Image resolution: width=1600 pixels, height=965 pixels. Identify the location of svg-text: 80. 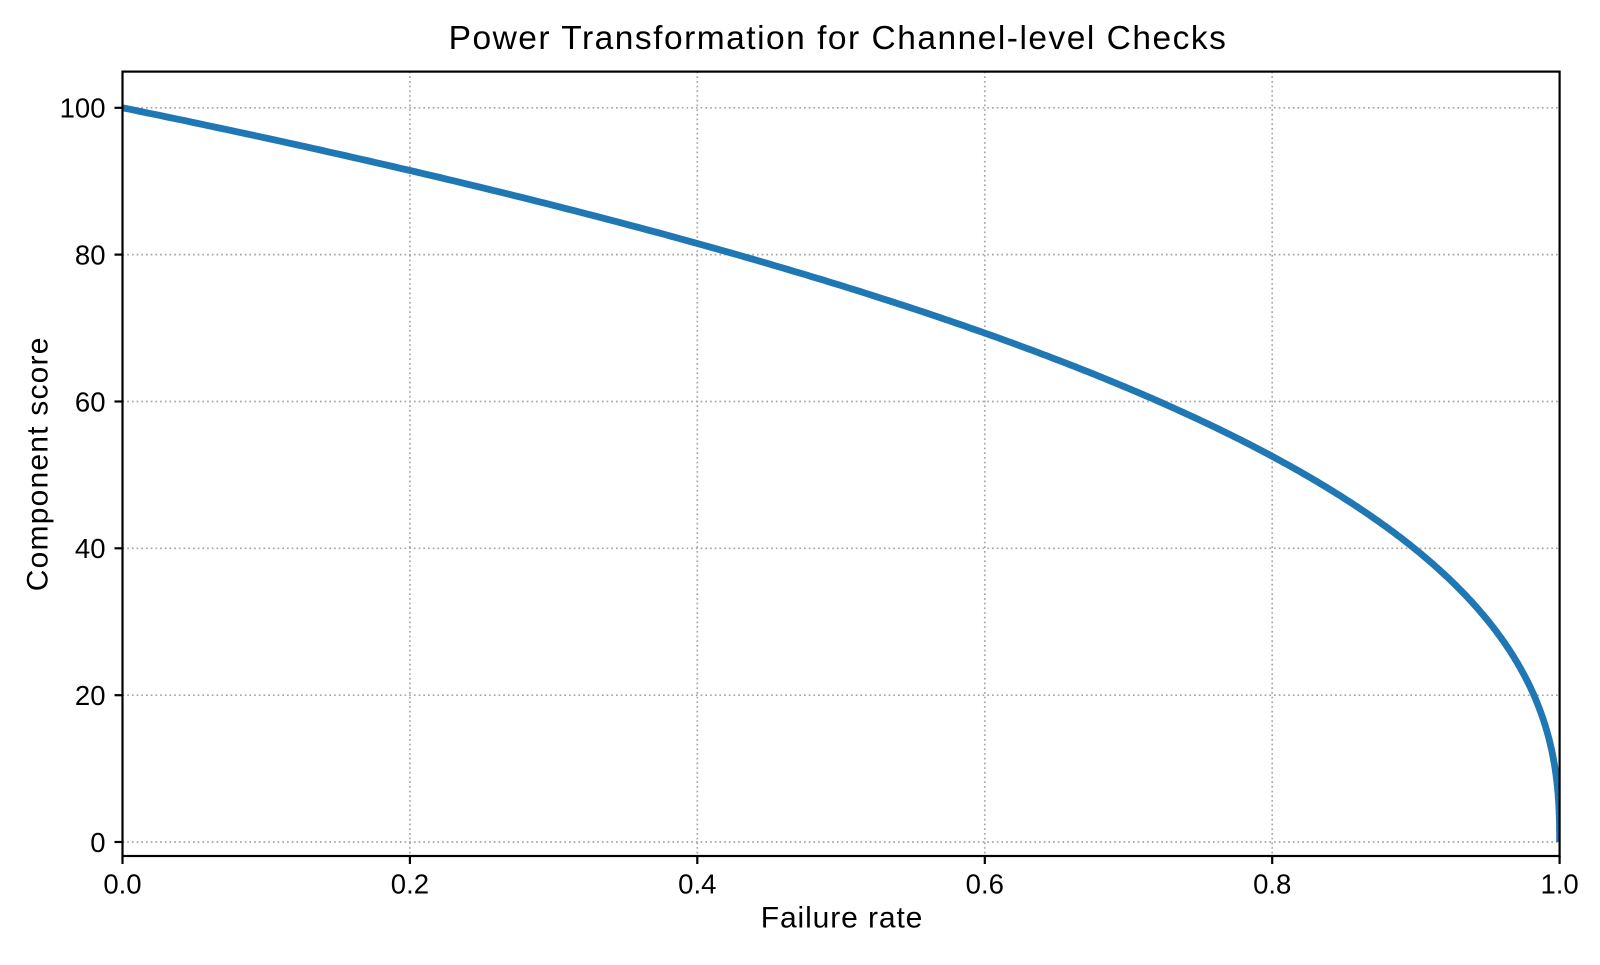
(90, 255).